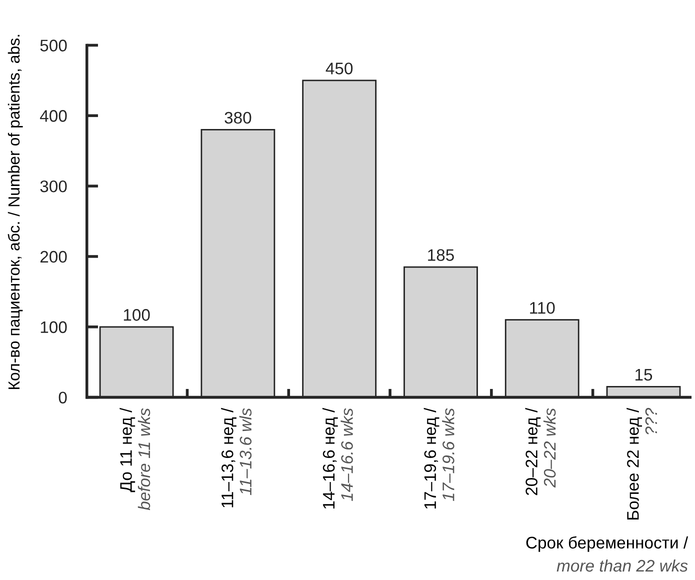  What do you see at coordinates (135, 459) in the screenshot?
I see `x-tick-label: До 11 нед / before 11 wks` at bounding box center [135, 459].